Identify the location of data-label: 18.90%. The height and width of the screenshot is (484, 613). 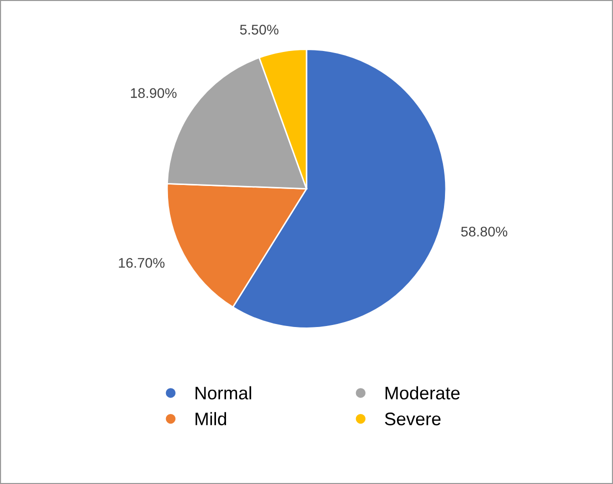
(153, 93).